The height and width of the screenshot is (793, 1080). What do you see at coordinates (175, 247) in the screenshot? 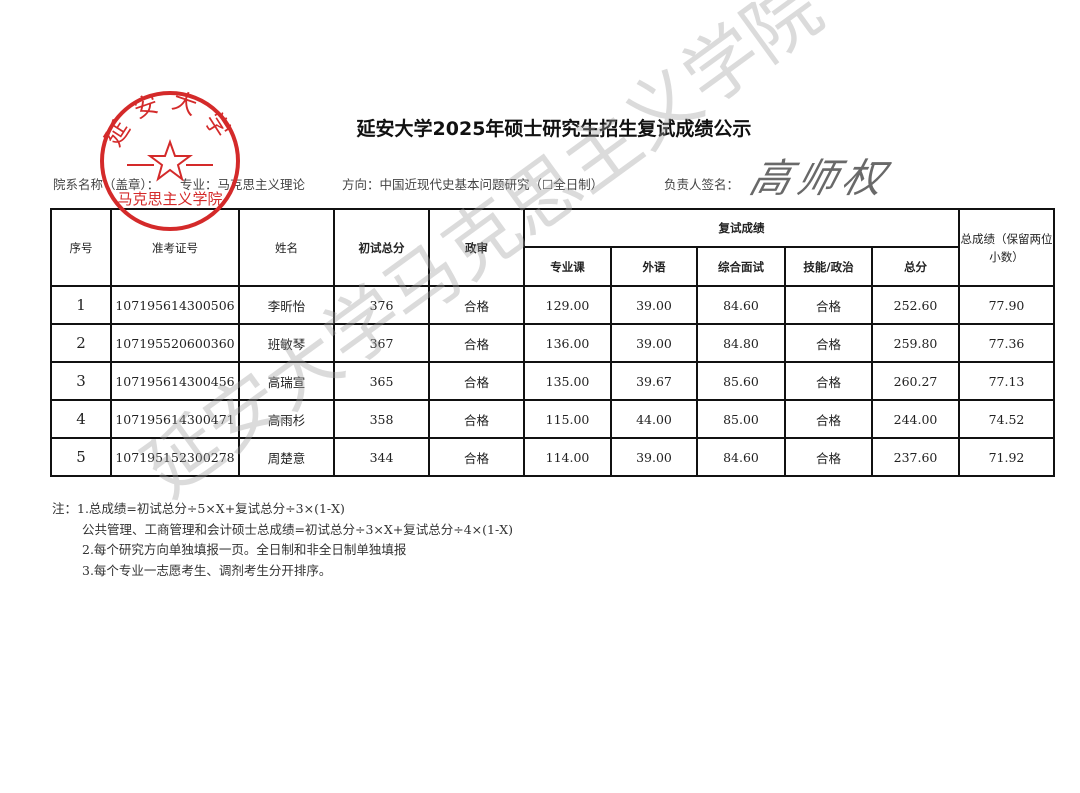
I see `header-exam-id: 准考证号` at bounding box center [175, 247].